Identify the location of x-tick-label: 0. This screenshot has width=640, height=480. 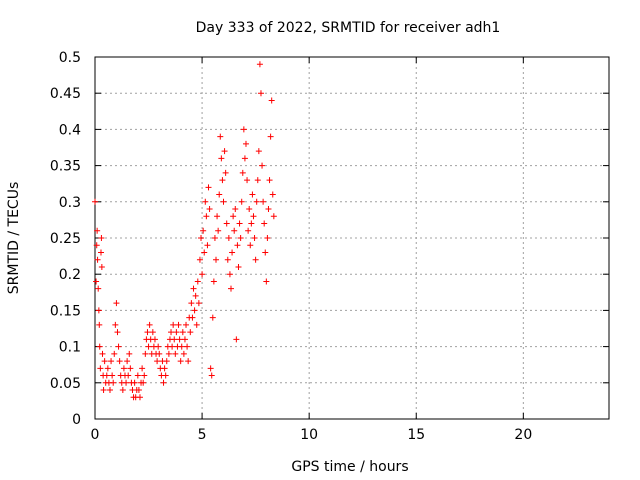
(95, 435).